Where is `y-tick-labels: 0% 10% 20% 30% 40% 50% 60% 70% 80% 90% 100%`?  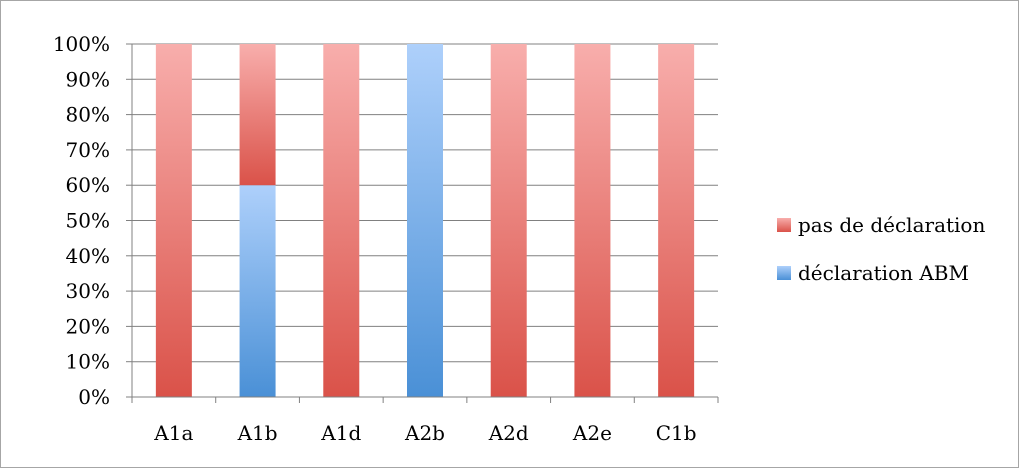
y-tick-labels: 0% 10% 20% 30% 40% 50% 60% 70% 80% 90% 100% is located at coordinates (81, 220).